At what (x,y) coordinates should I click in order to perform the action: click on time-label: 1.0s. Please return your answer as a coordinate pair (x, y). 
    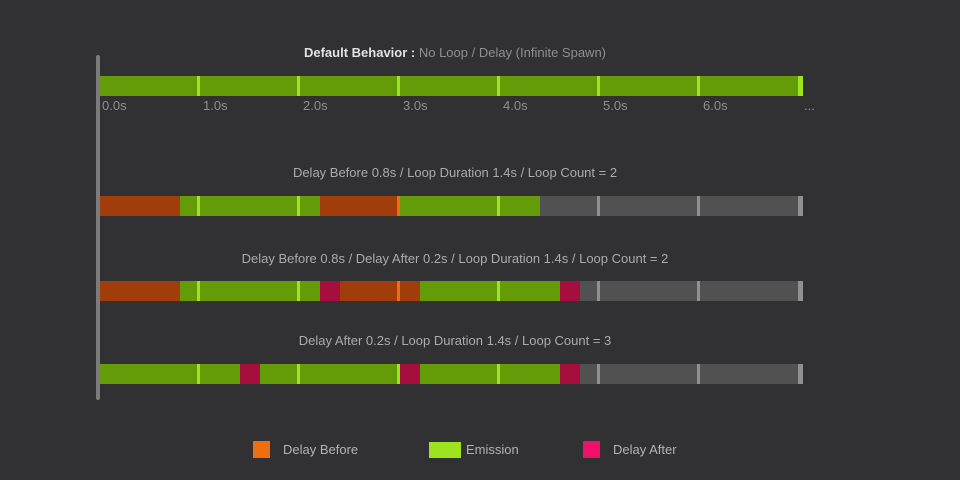
    Looking at the image, I should click on (215, 105).